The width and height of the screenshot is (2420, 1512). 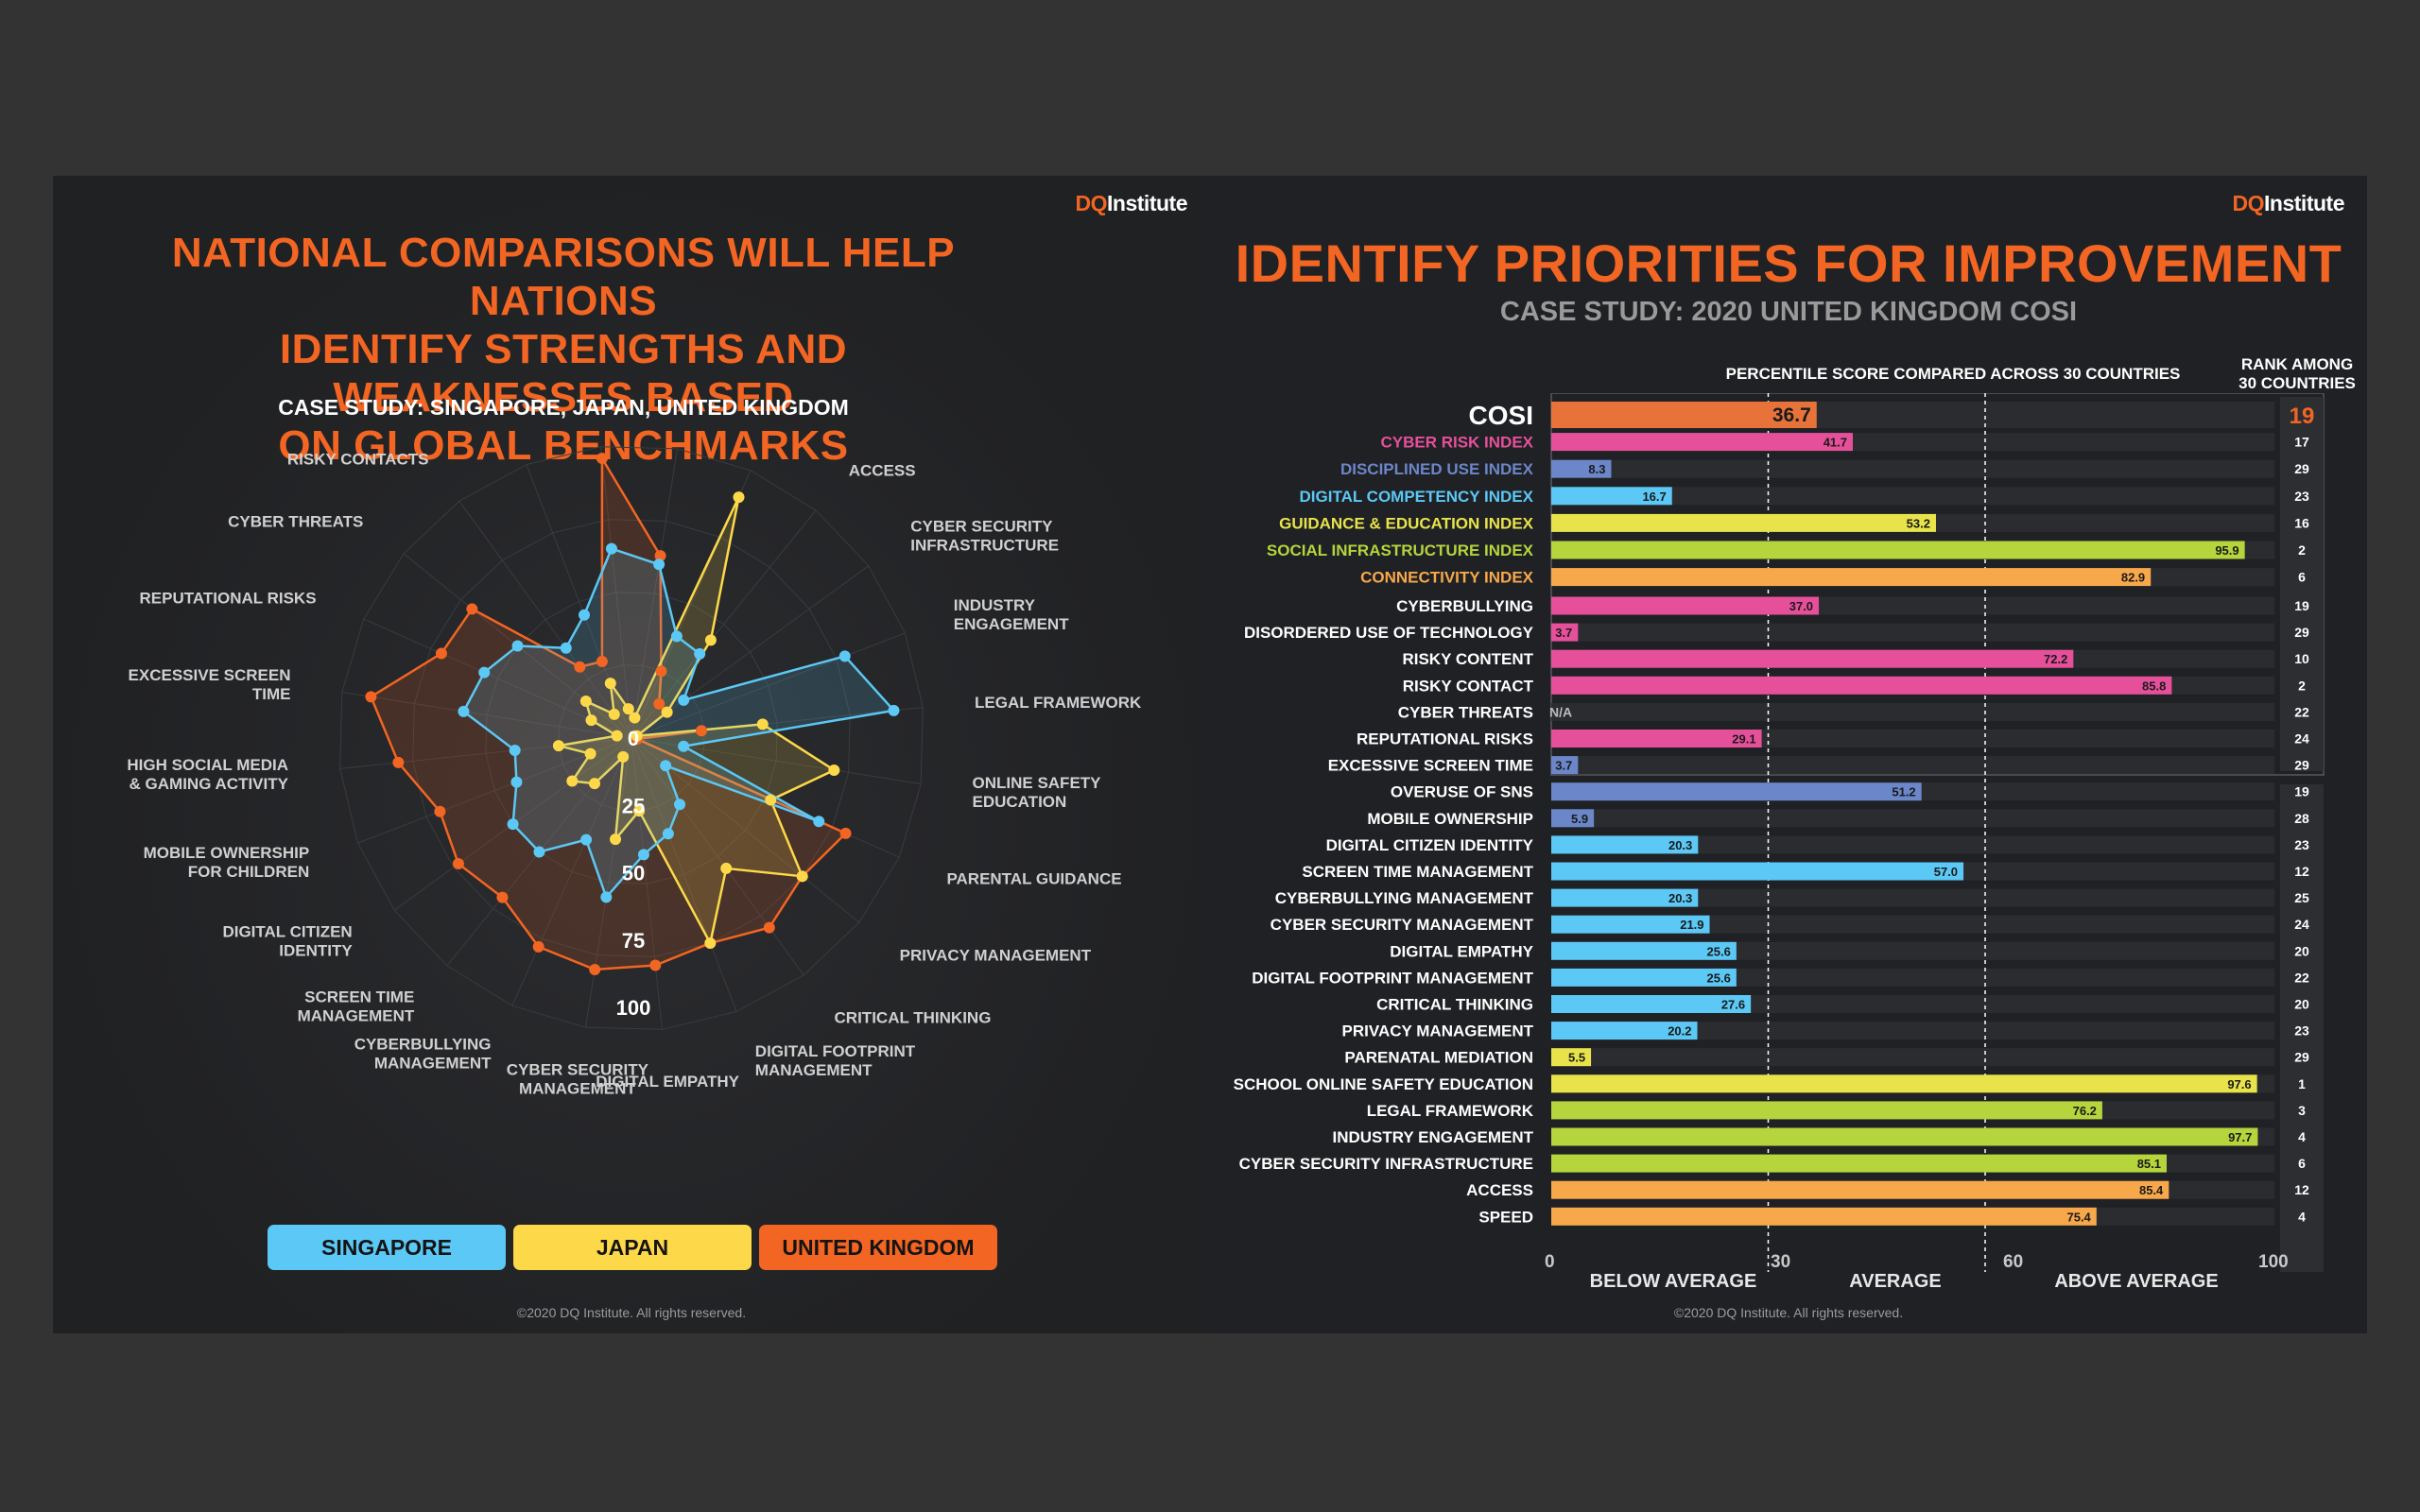 I want to click on zone-above-average: ABOVE AVERAGE, so click(x=2136, y=1281).